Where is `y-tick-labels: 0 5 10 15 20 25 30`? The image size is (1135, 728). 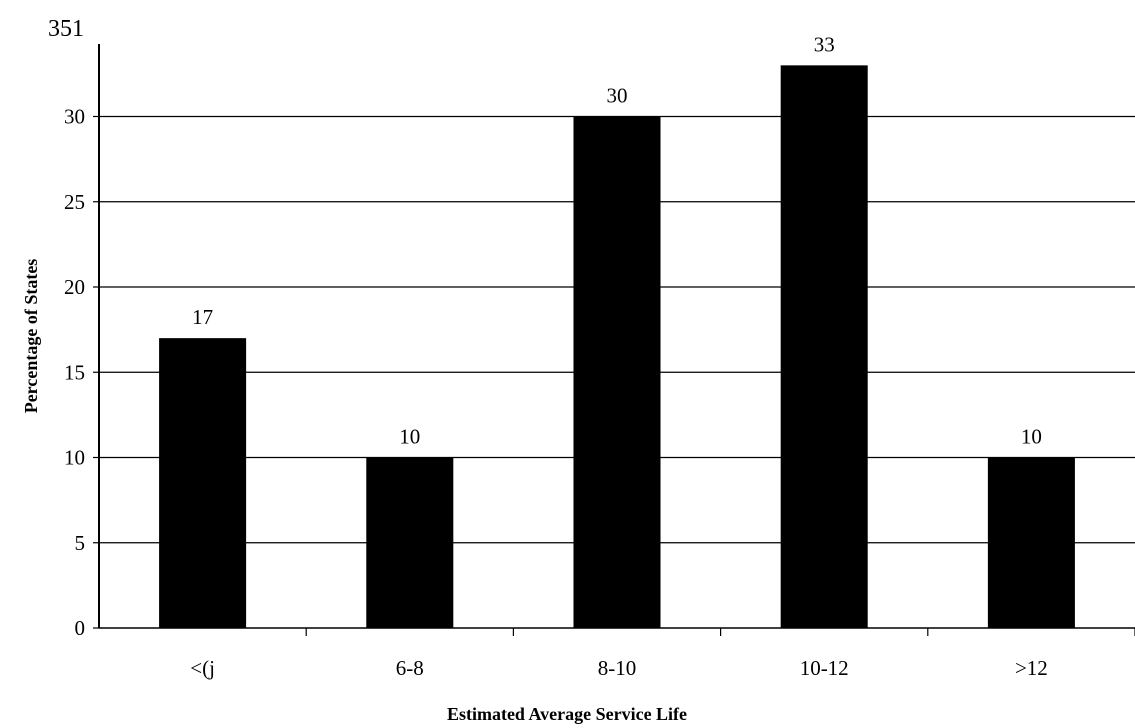
y-tick-labels: 0 5 10 15 20 25 30 is located at coordinates (74, 373).